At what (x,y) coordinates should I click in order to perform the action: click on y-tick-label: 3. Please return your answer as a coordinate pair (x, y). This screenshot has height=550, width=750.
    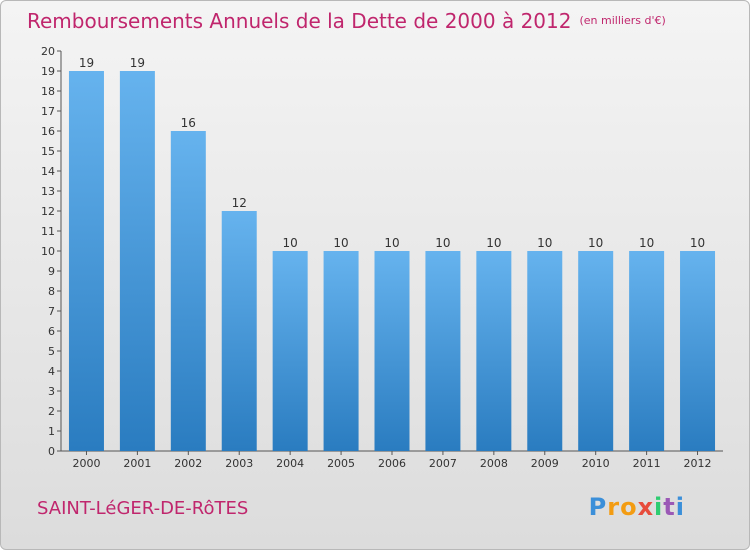
    Looking at the image, I should click on (51, 391).